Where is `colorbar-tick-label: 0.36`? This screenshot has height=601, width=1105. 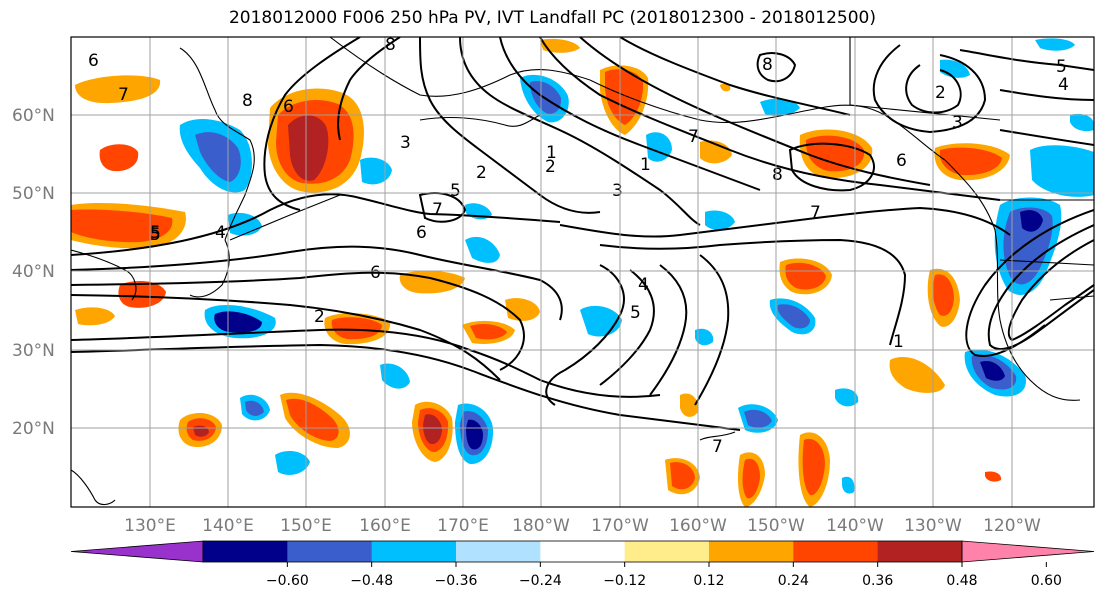 colorbar-tick-label: 0.36 is located at coordinates (877, 581).